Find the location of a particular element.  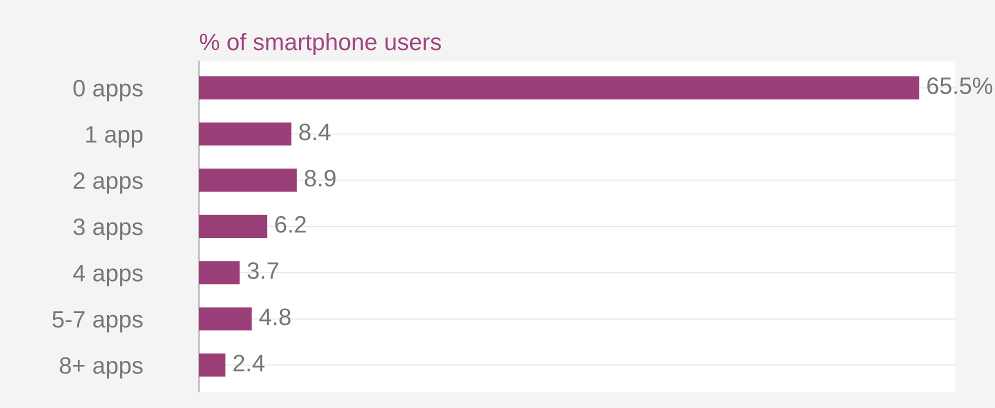

data-label: 65.5% is located at coordinates (959, 85).